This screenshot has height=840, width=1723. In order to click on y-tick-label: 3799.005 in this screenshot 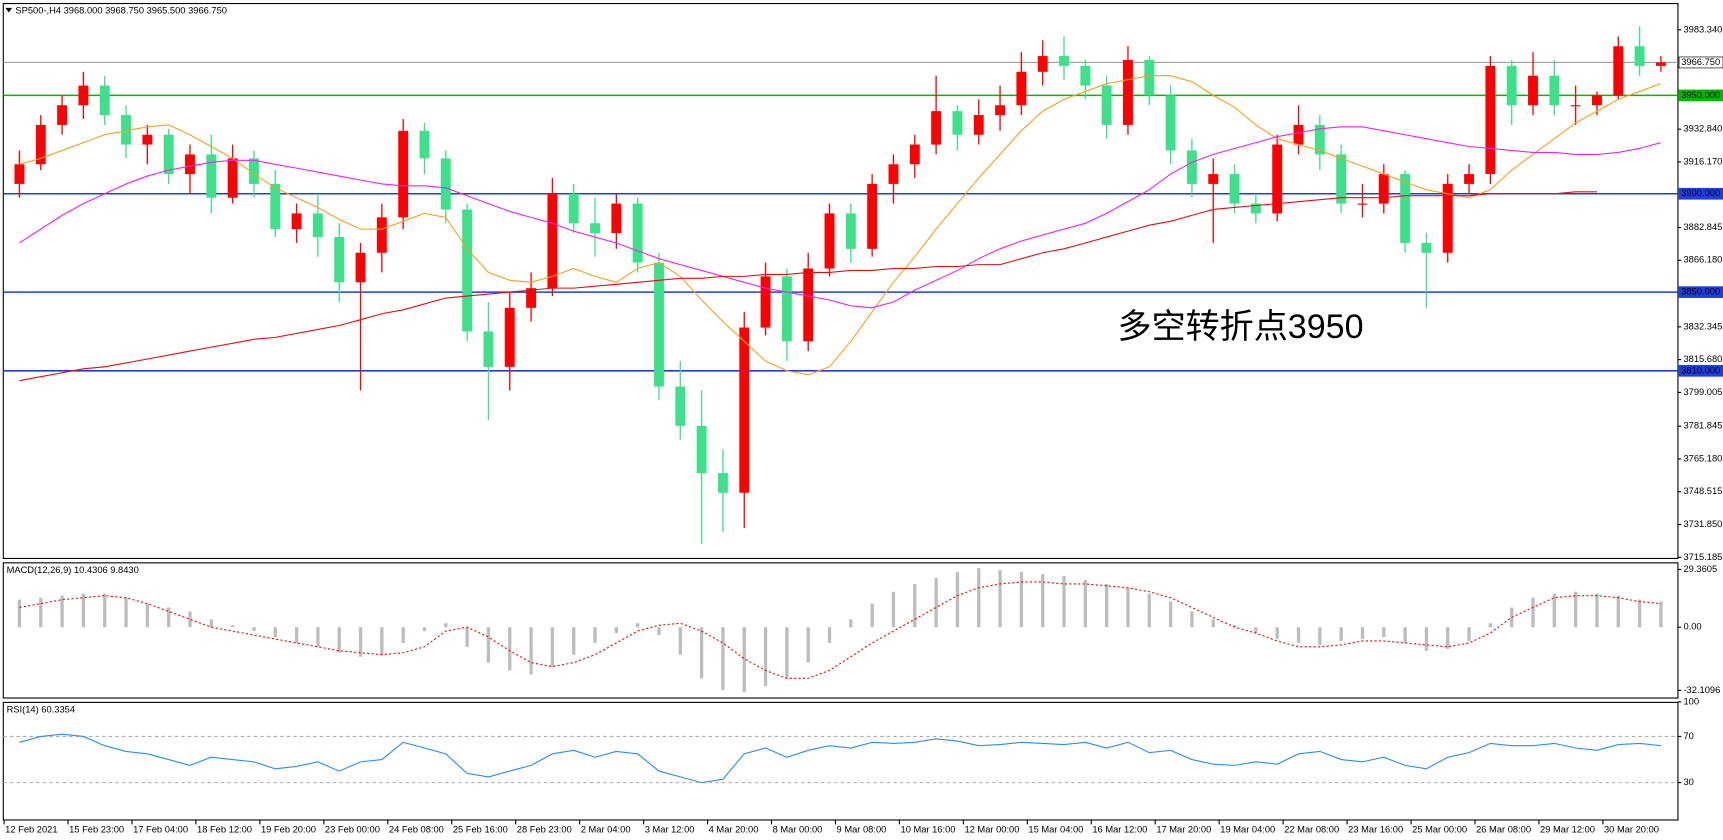, I will do `click(1702, 392)`.